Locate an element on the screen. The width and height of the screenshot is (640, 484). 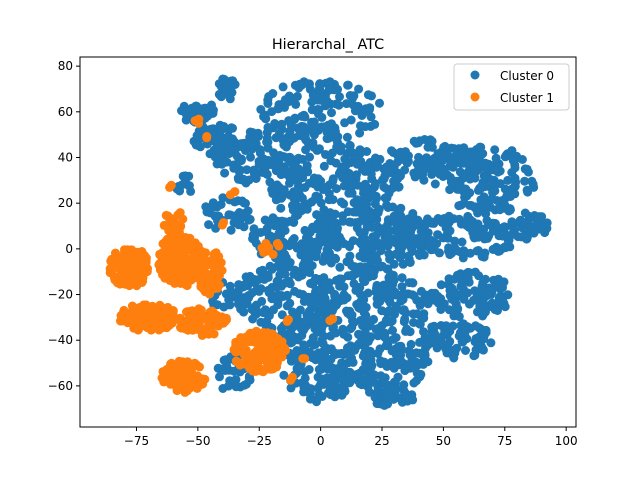
legend-box is located at coordinates (511, 87).